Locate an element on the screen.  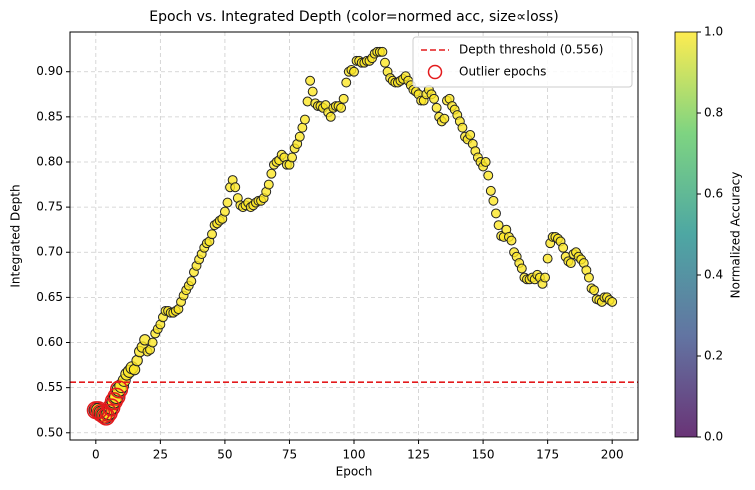
colorbar-tick-label: 0.2 is located at coordinates (713, 356).